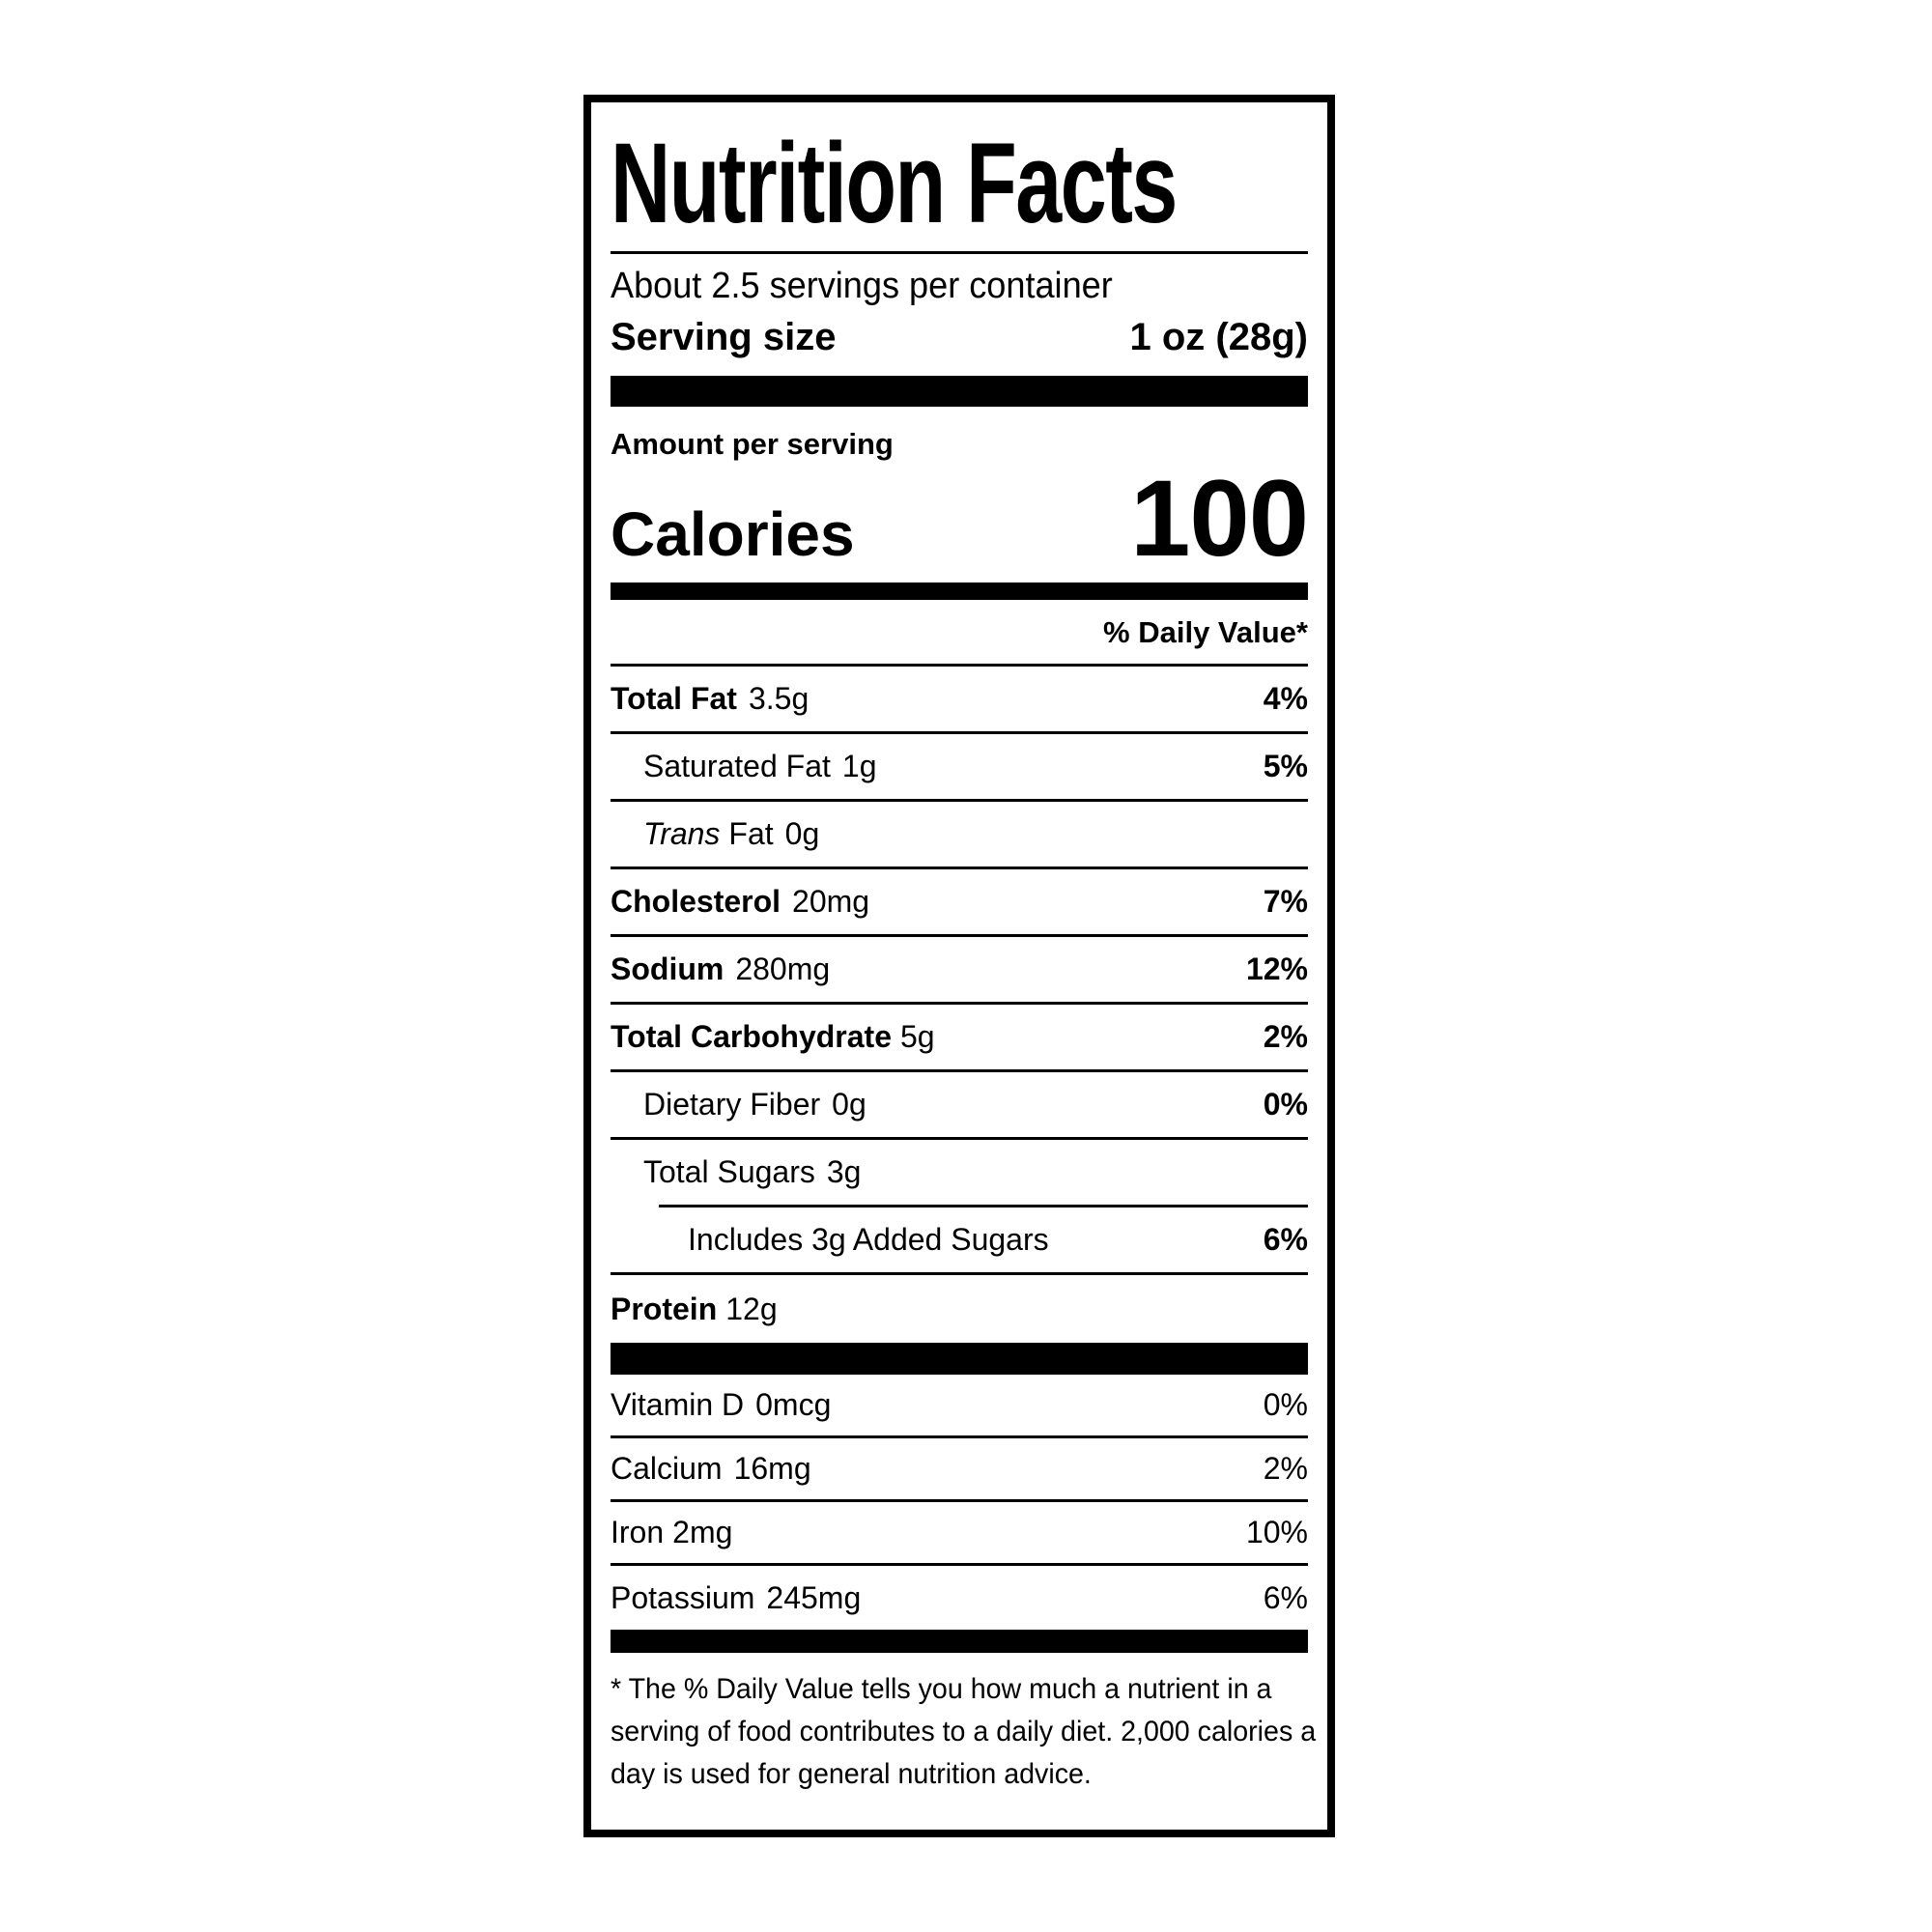 The width and height of the screenshot is (1932, 1932). Describe the element at coordinates (894, 183) in the screenshot. I see `label-title: Nutrition Facts` at that location.